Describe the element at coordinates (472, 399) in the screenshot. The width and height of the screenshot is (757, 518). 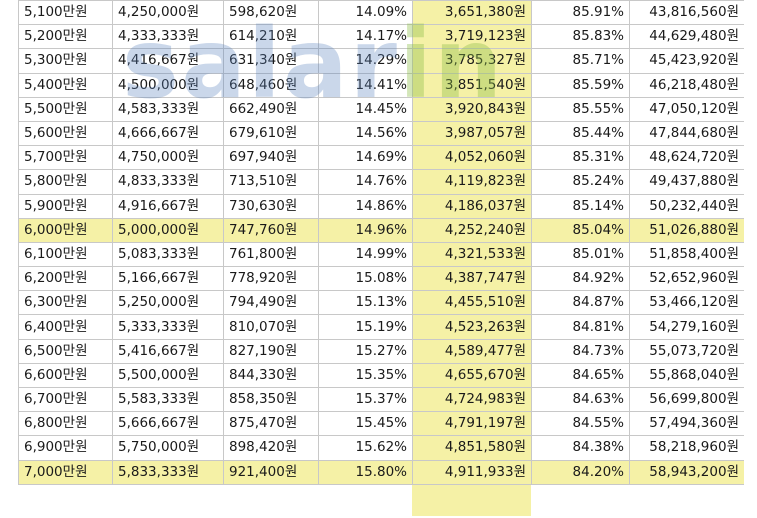
I see `net-monthly-cell: 4,724,983원` at that location.